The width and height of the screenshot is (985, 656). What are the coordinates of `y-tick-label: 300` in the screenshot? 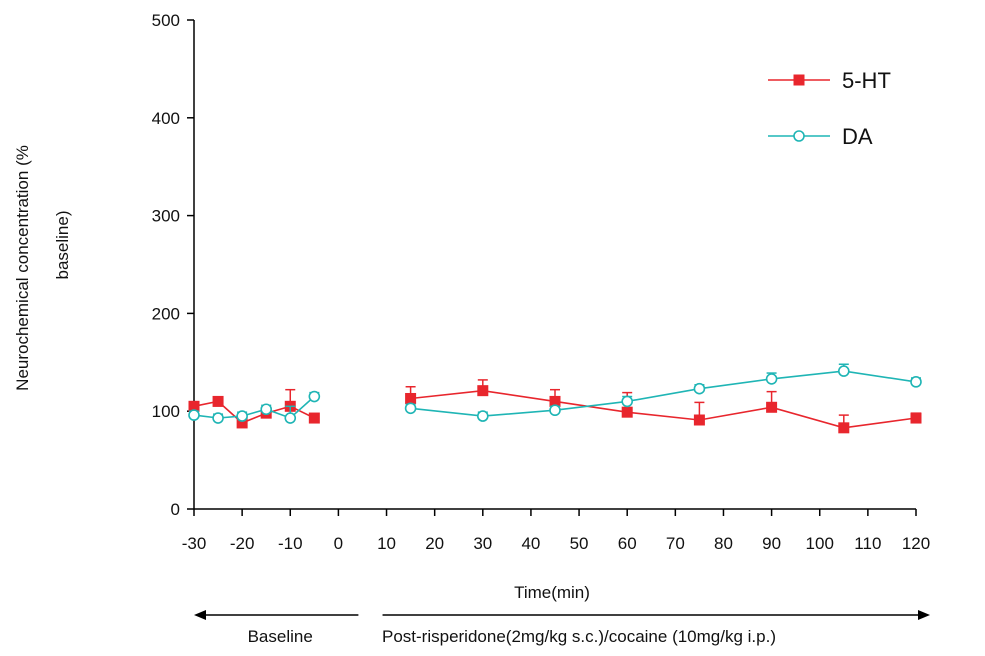 It's located at (166, 216).